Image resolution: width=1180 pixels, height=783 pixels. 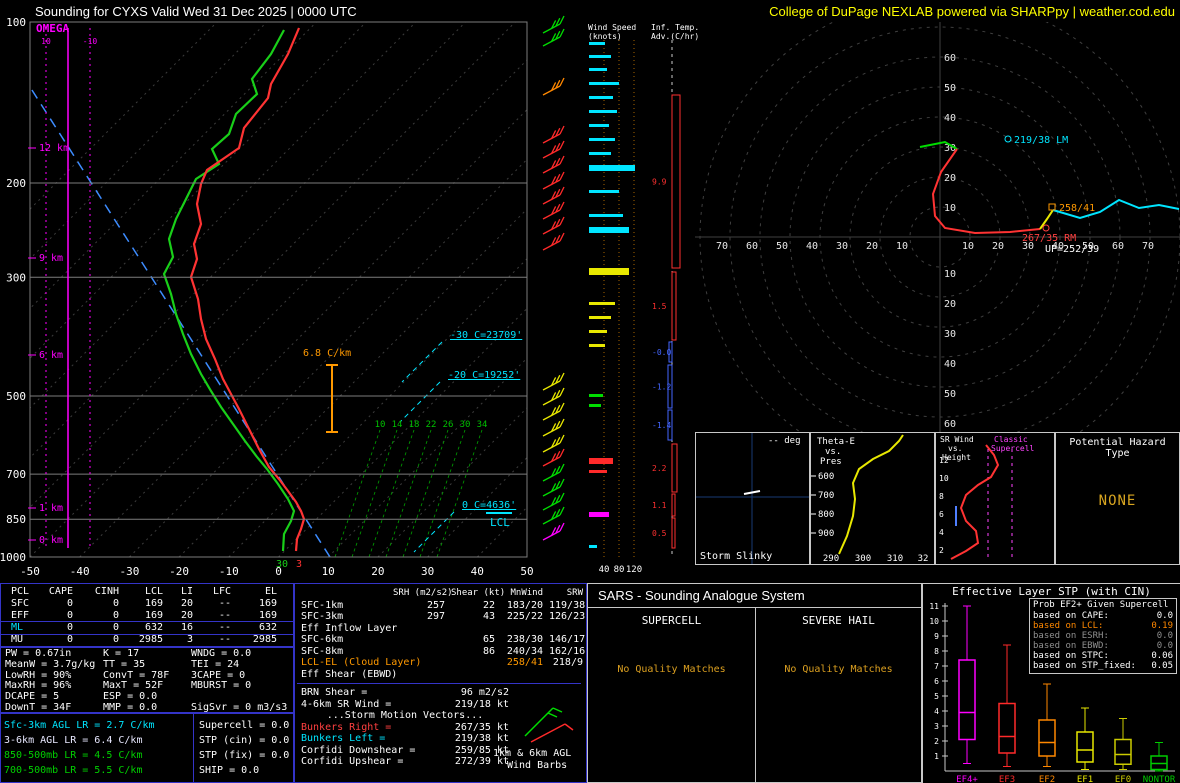 What do you see at coordinates (17, 627) in the screenshot?
I see `parcel-row-label: ML` at bounding box center [17, 627].